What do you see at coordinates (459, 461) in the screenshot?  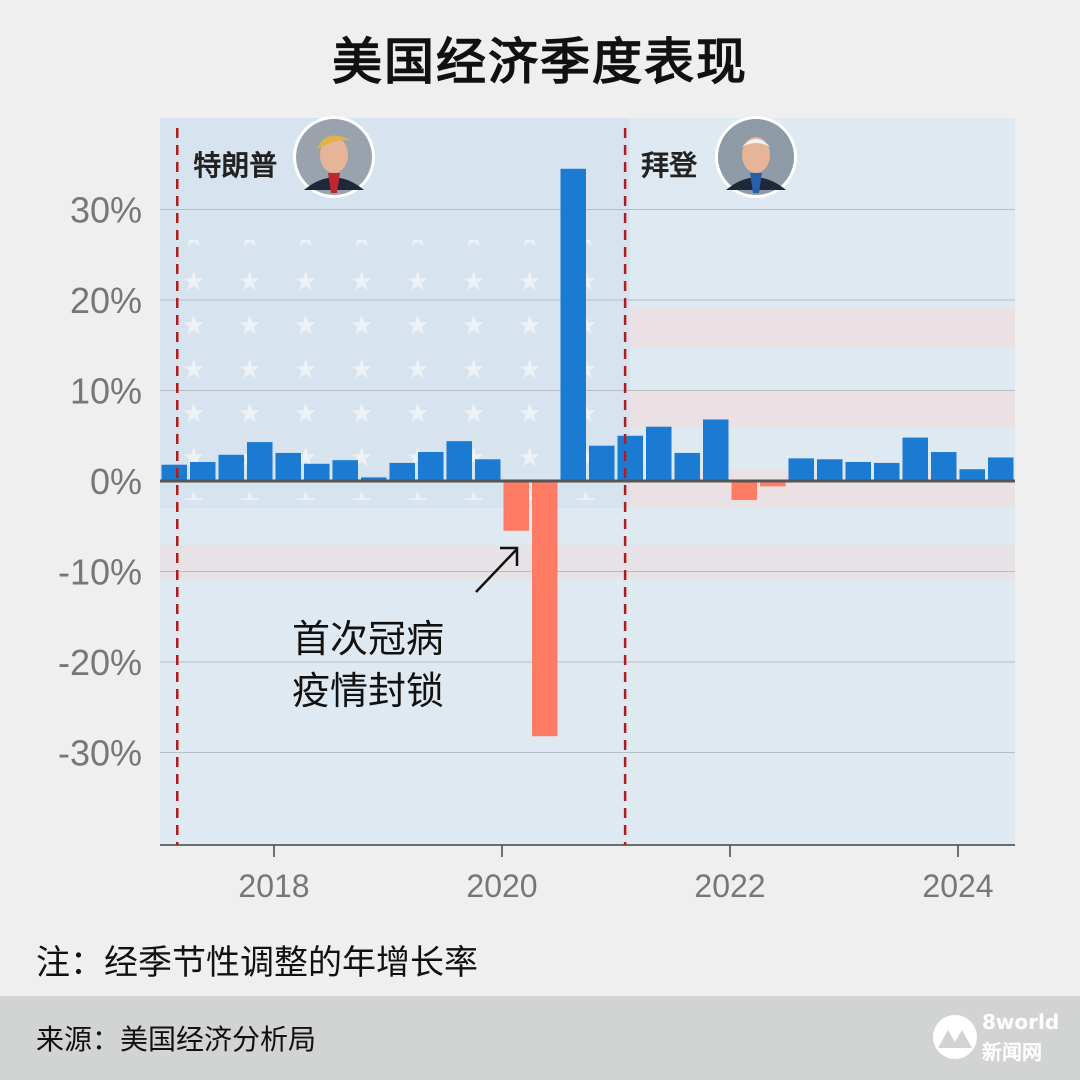 I see `bar-2019Q3` at bounding box center [459, 461].